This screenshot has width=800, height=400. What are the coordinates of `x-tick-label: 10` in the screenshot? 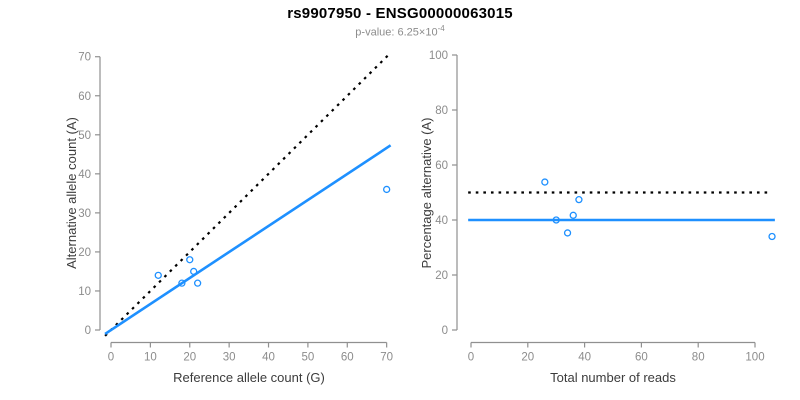 It's located at (150, 358).